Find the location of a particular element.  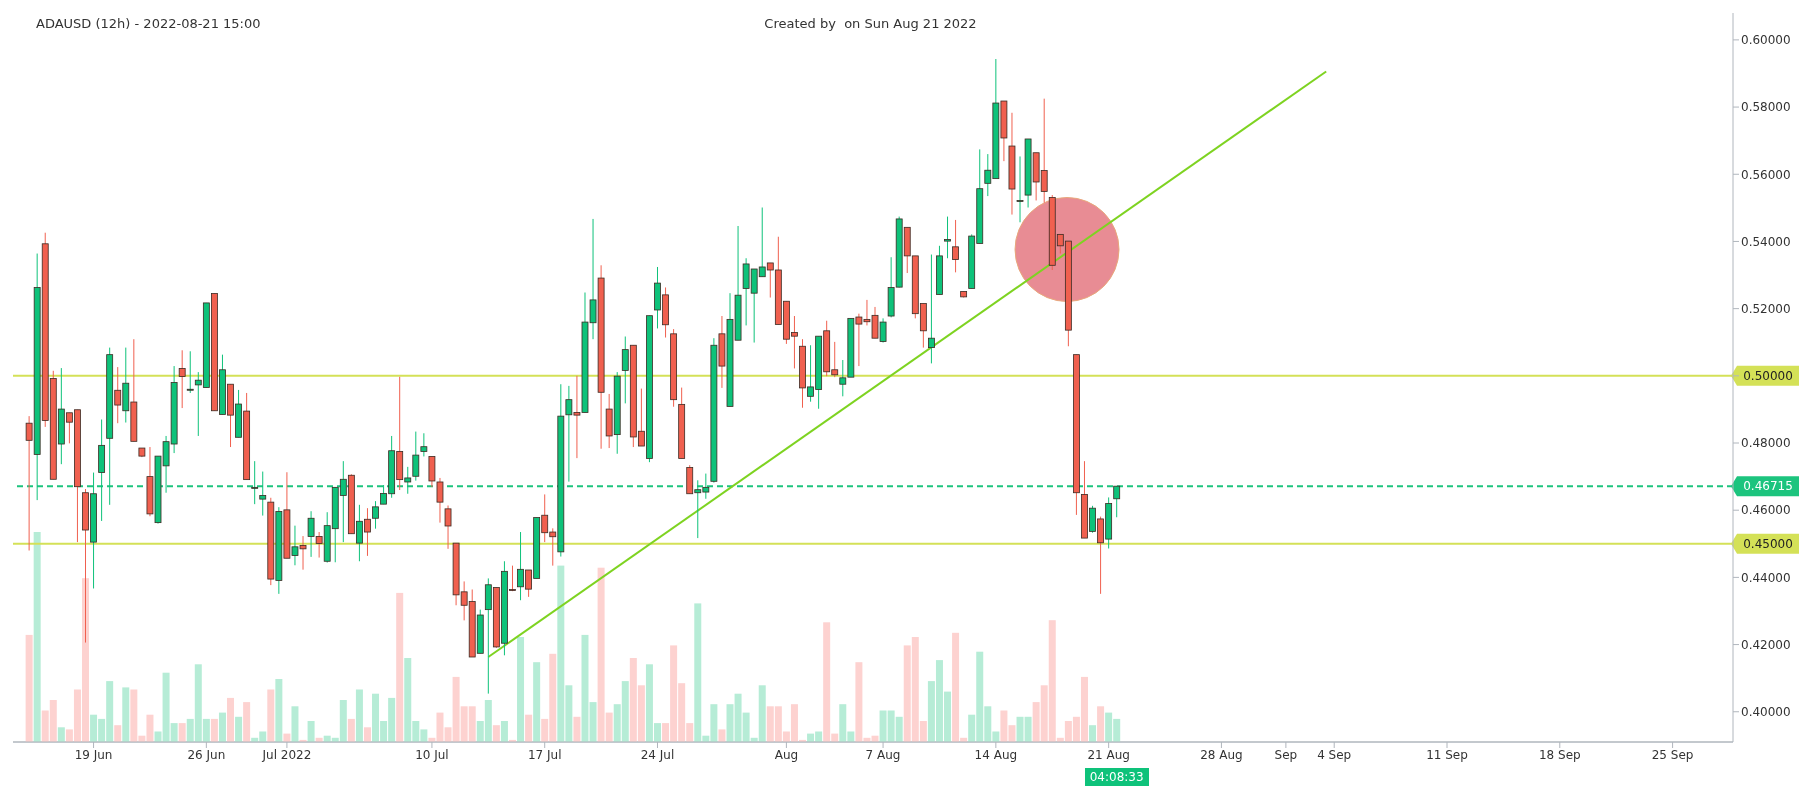

x-tick-label: 24 Jul is located at coordinates (657, 754).